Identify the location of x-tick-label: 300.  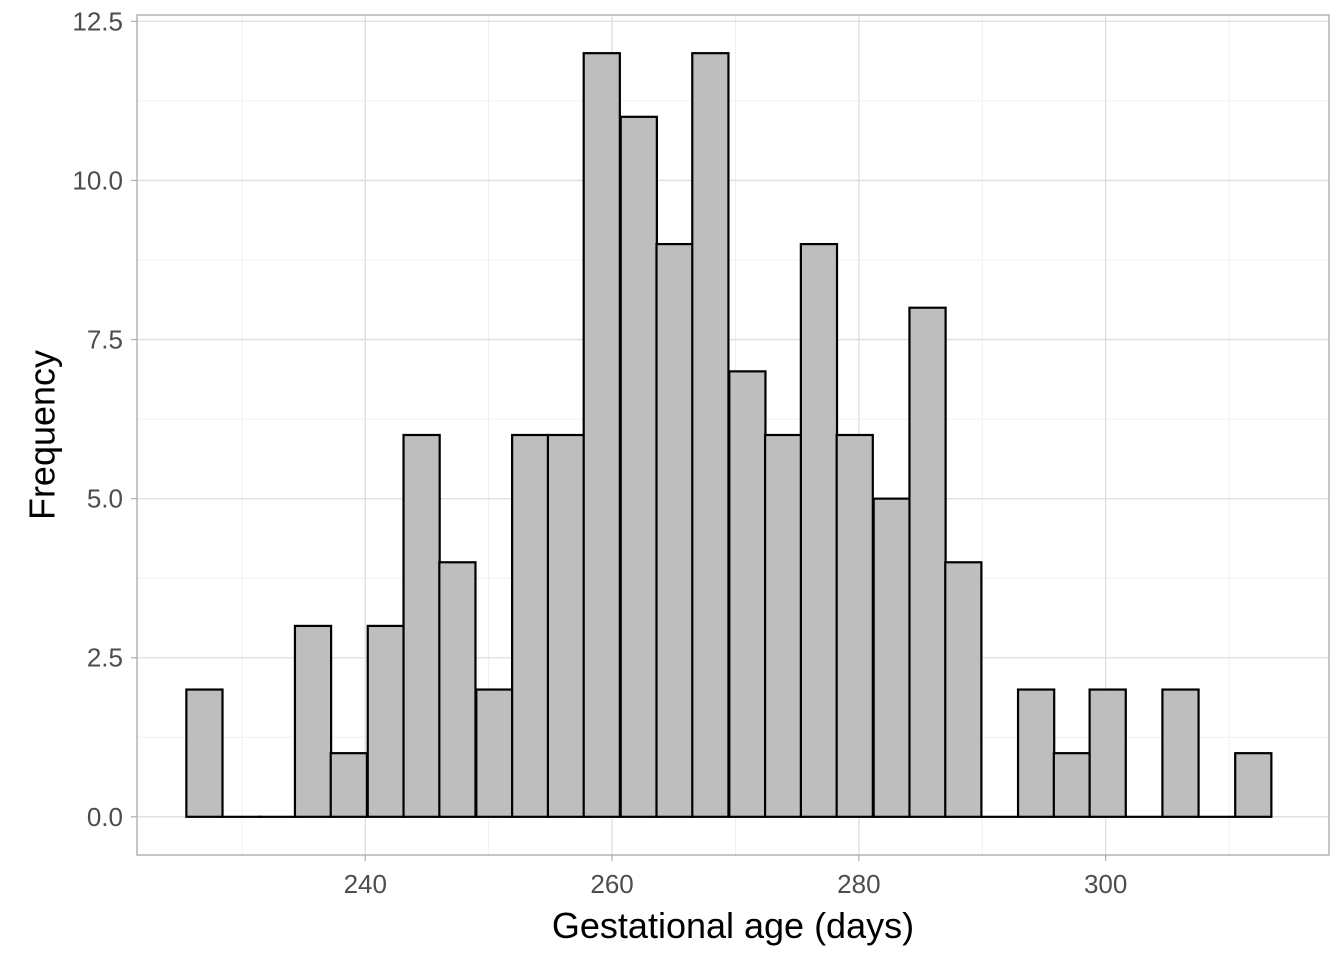
(1105, 884).